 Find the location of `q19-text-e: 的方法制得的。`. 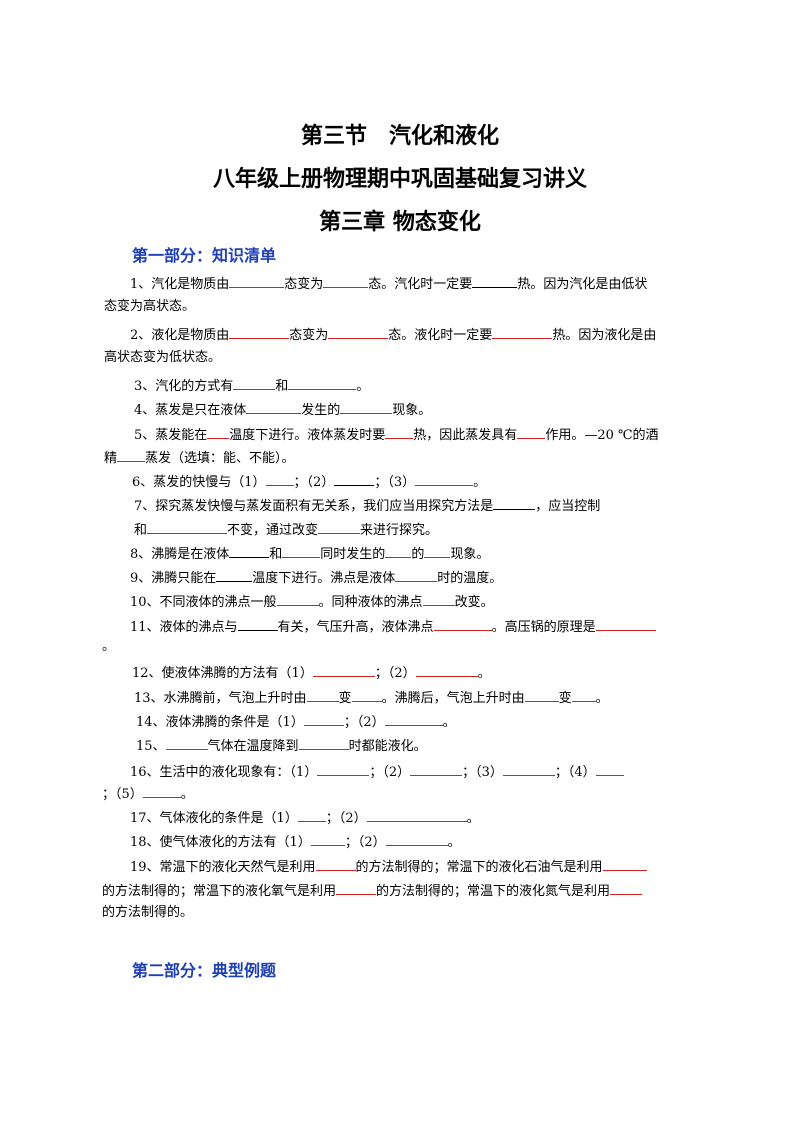

q19-text-e: 的方法制得的。 is located at coordinates (148, 912).